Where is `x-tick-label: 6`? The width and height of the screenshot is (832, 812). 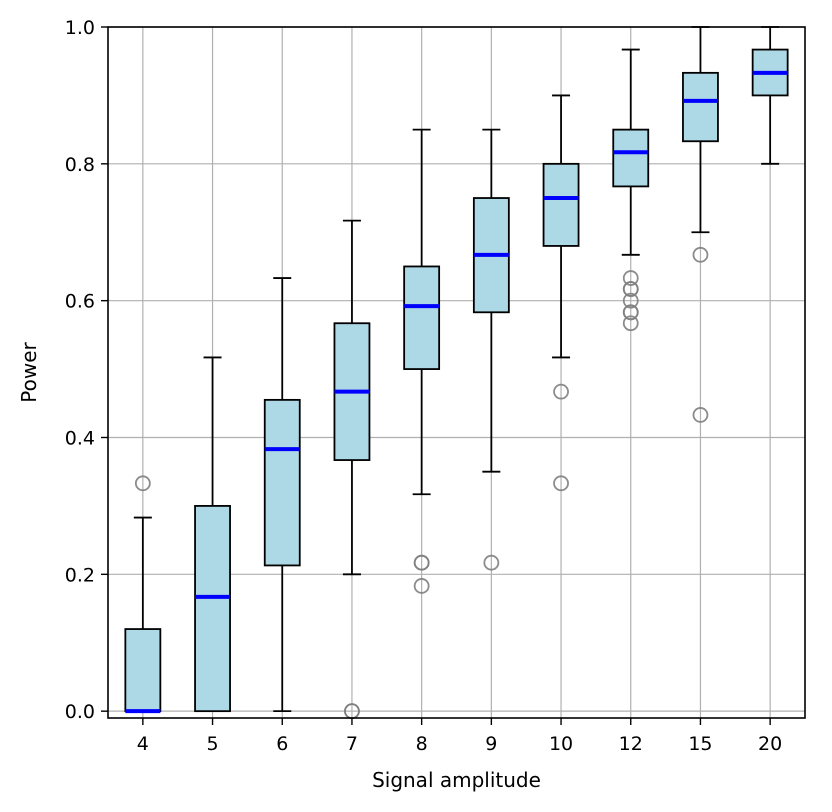 x-tick-label: 6 is located at coordinates (282, 744).